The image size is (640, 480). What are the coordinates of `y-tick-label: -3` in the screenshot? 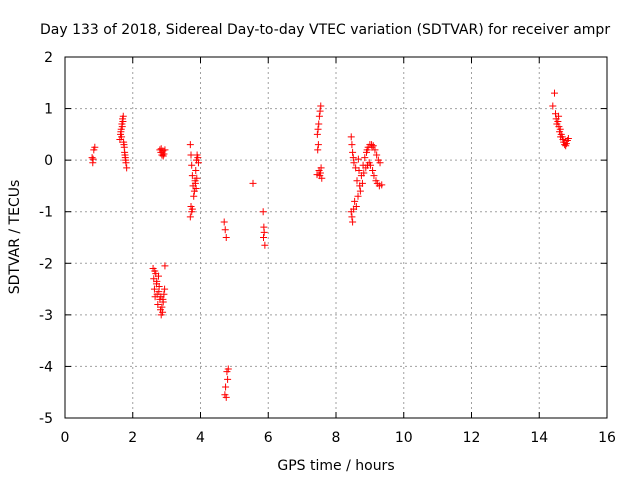 It's located at (46, 316).